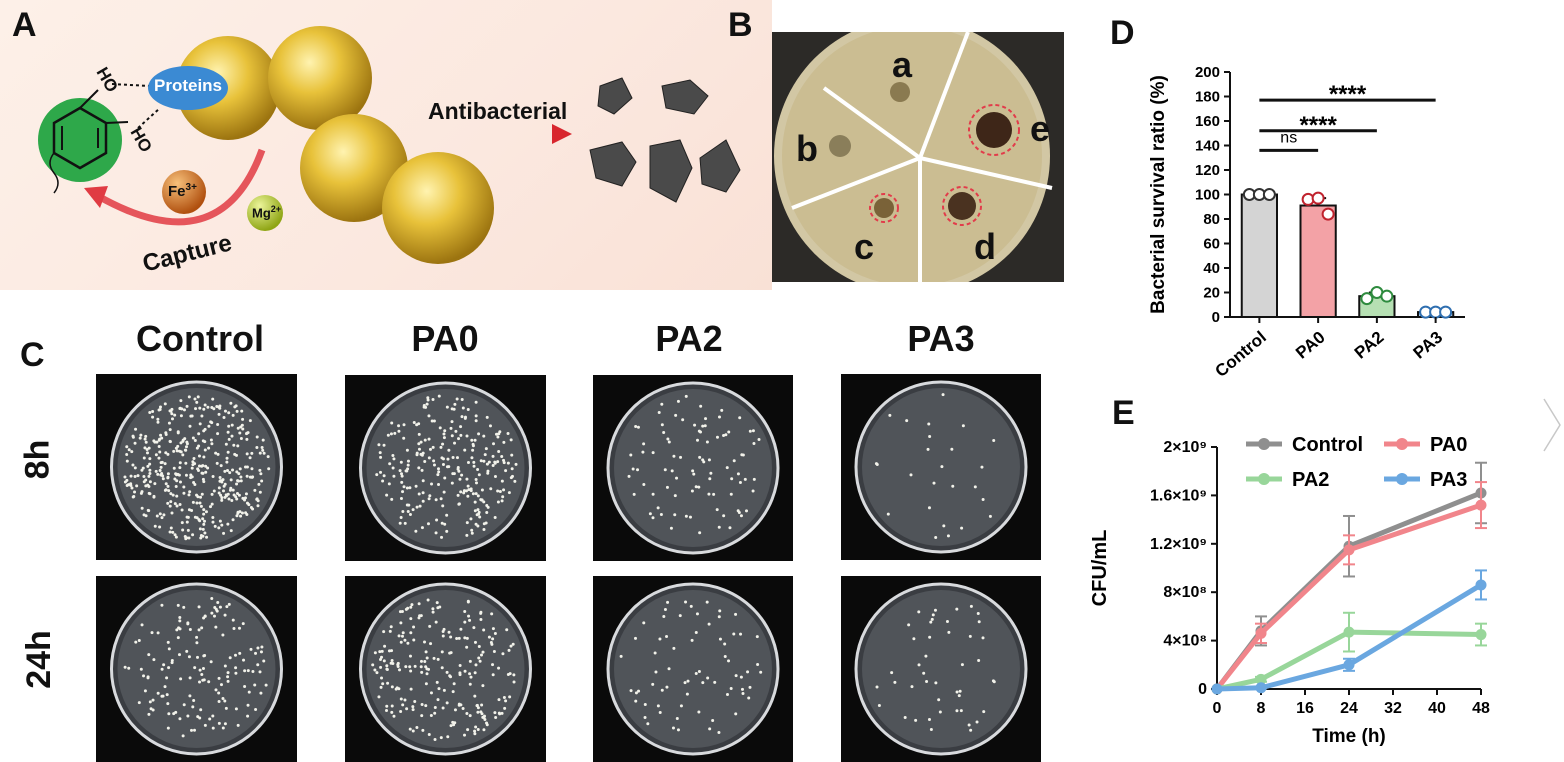  I want to click on y-tick-label: 160, so click(1207, 121).